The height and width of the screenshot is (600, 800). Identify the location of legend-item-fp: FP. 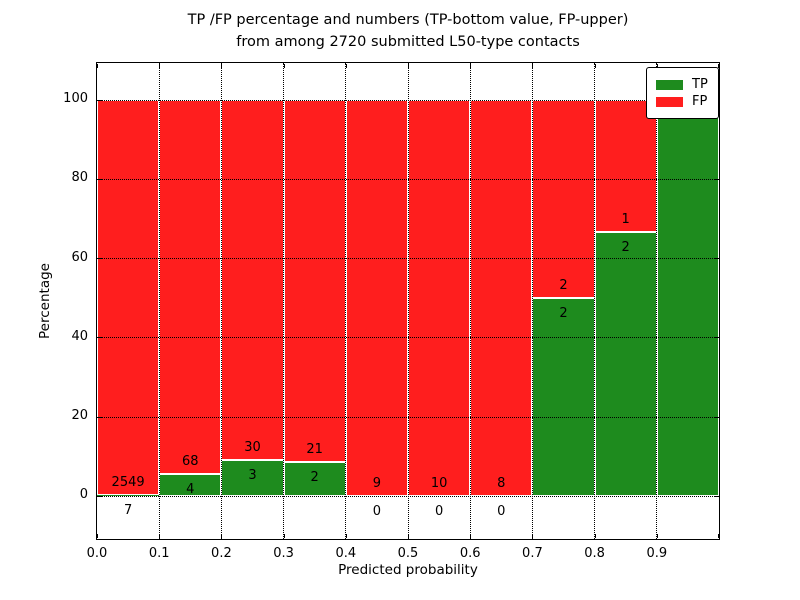
(682, 101).